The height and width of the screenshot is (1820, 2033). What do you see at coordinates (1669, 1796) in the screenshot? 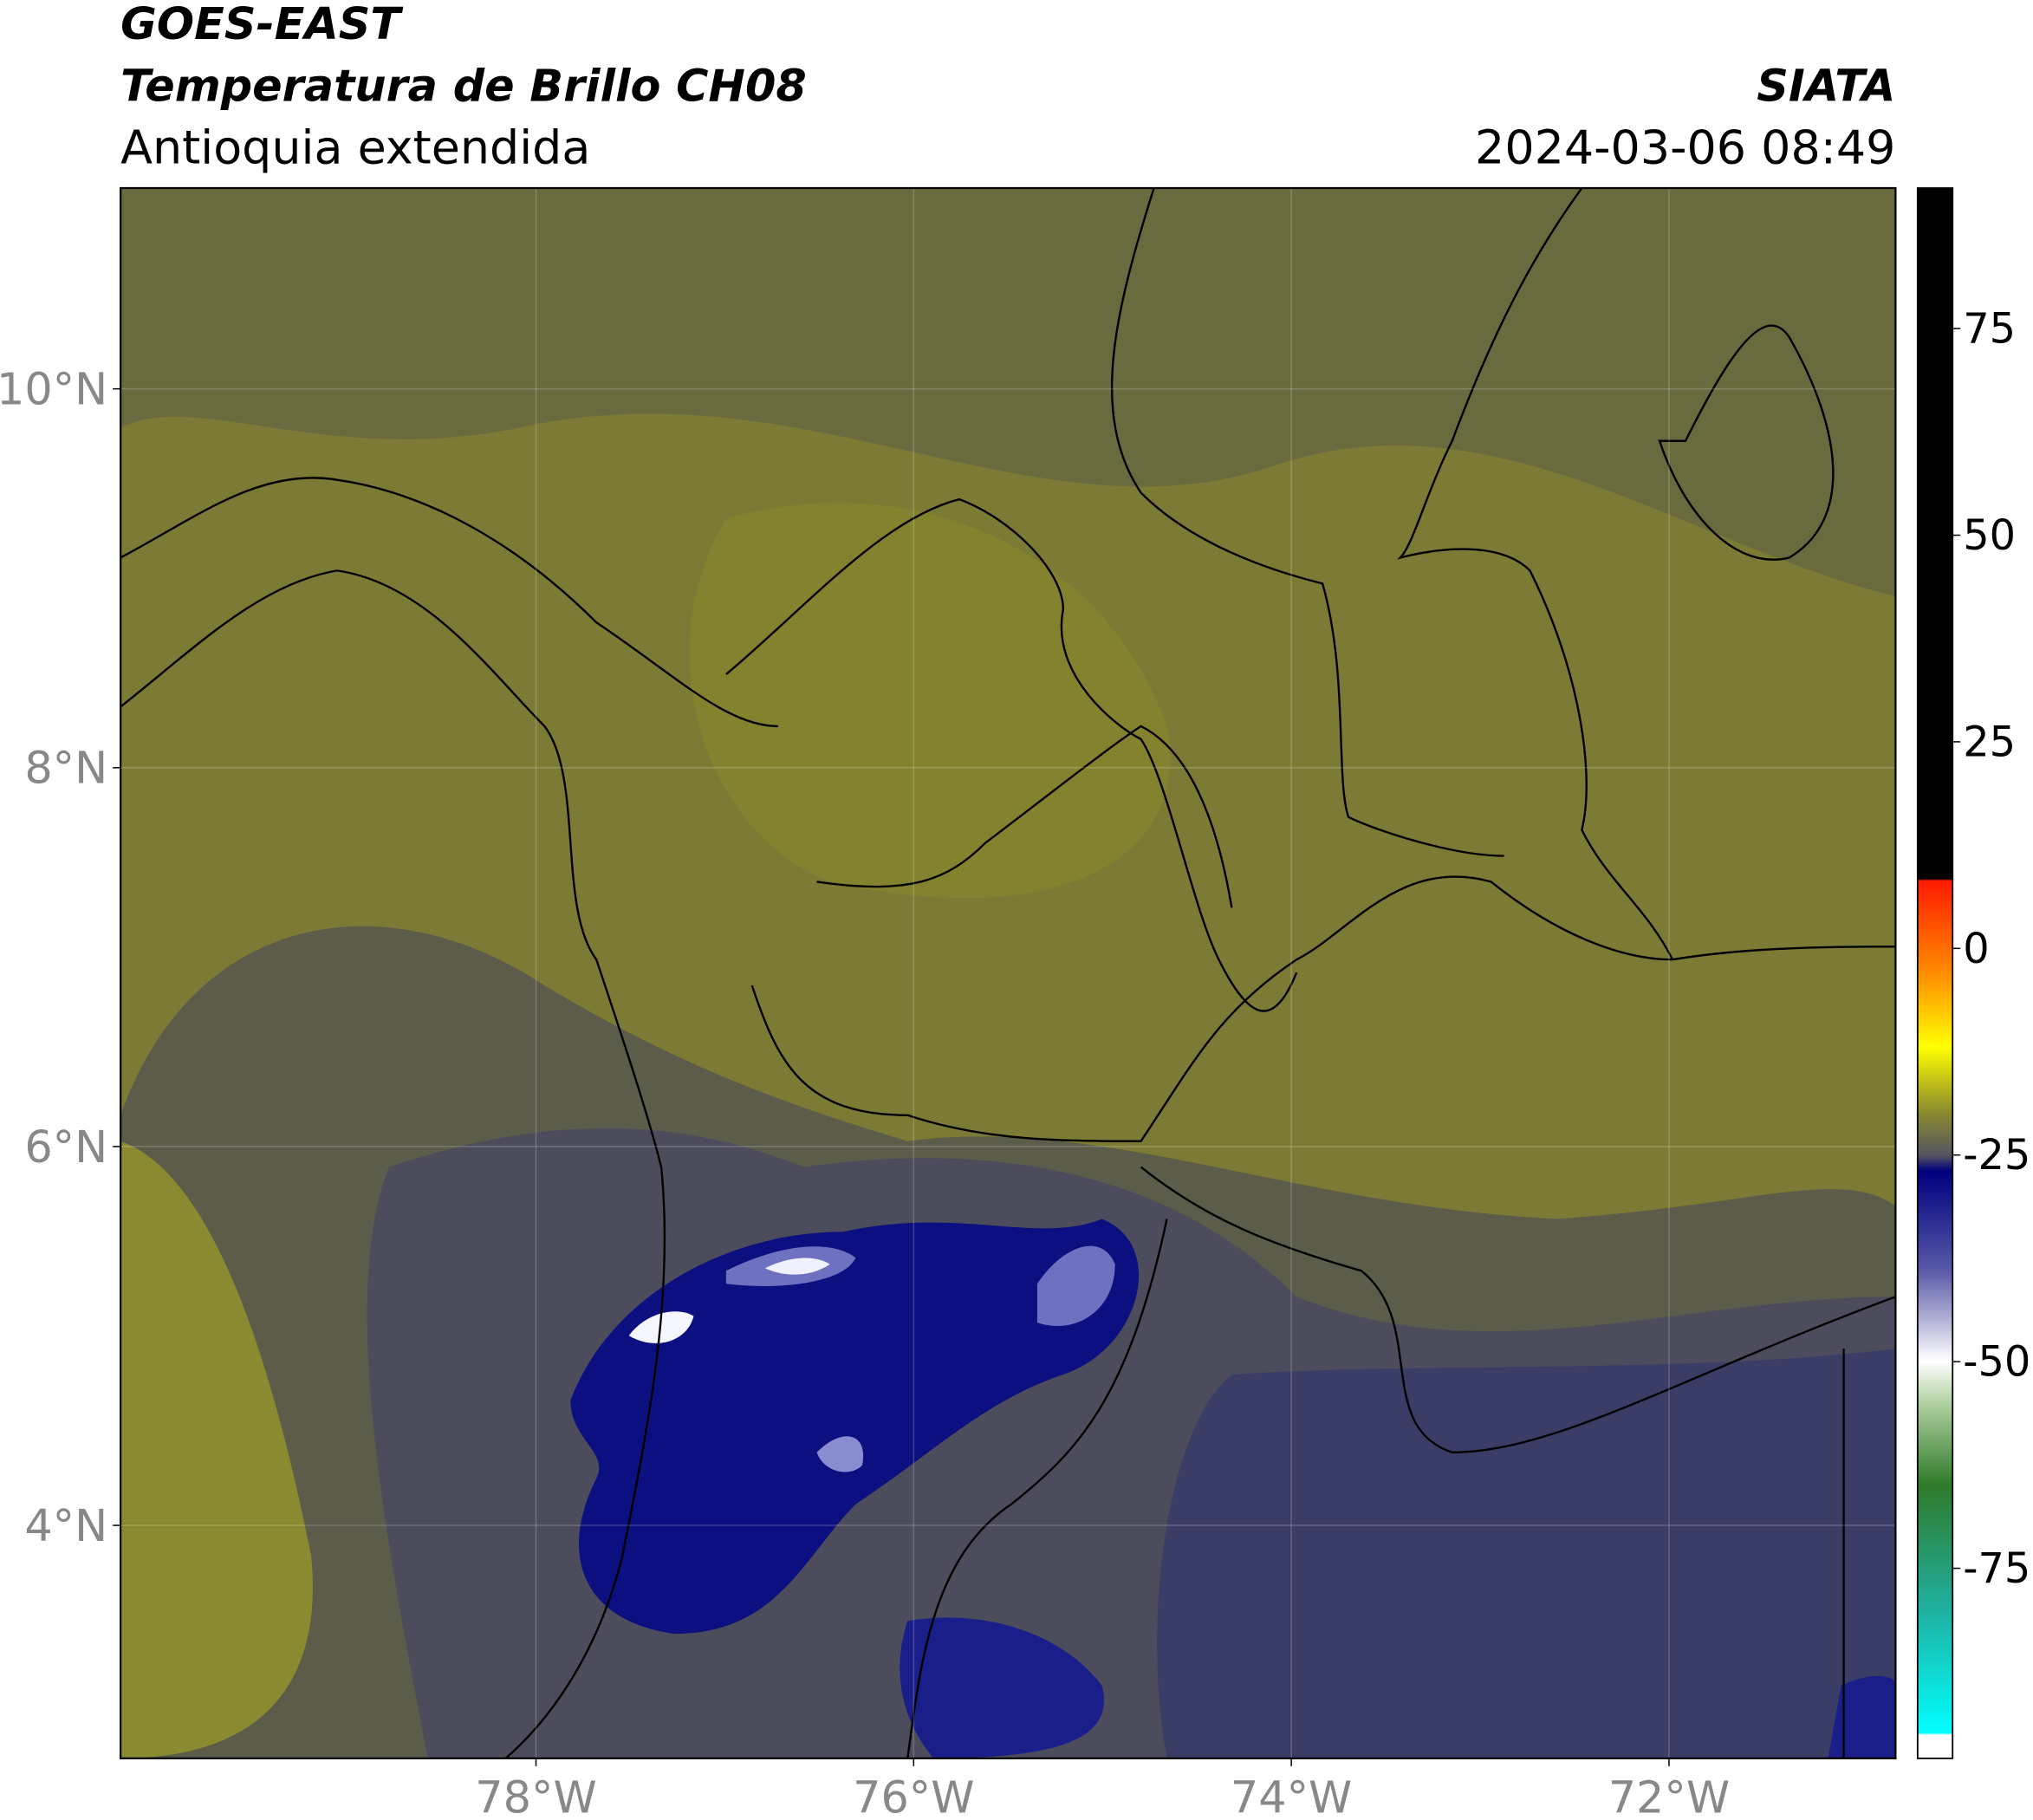
I see `x-tick-label: 72°W` at bounding box center [1669, 1796].